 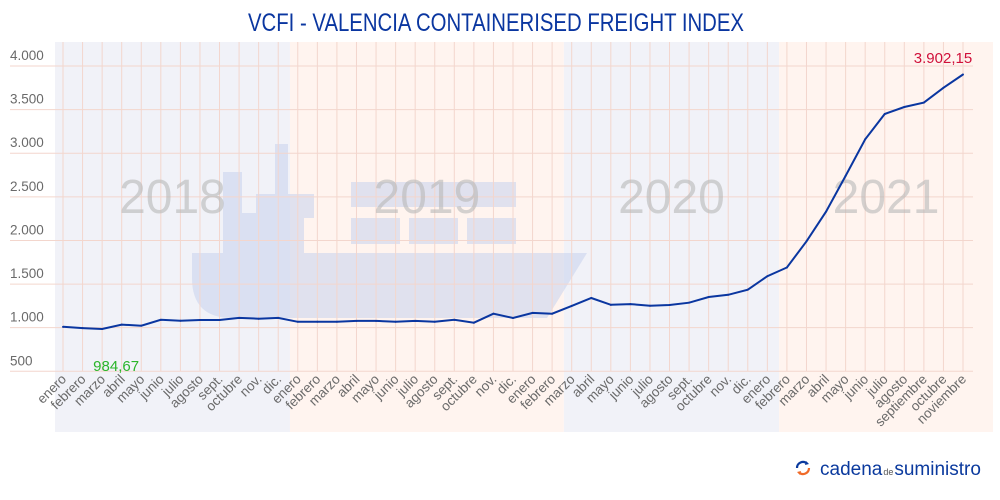 I want to click on y-tick-label: 1.500, so click(x=27, y=273).